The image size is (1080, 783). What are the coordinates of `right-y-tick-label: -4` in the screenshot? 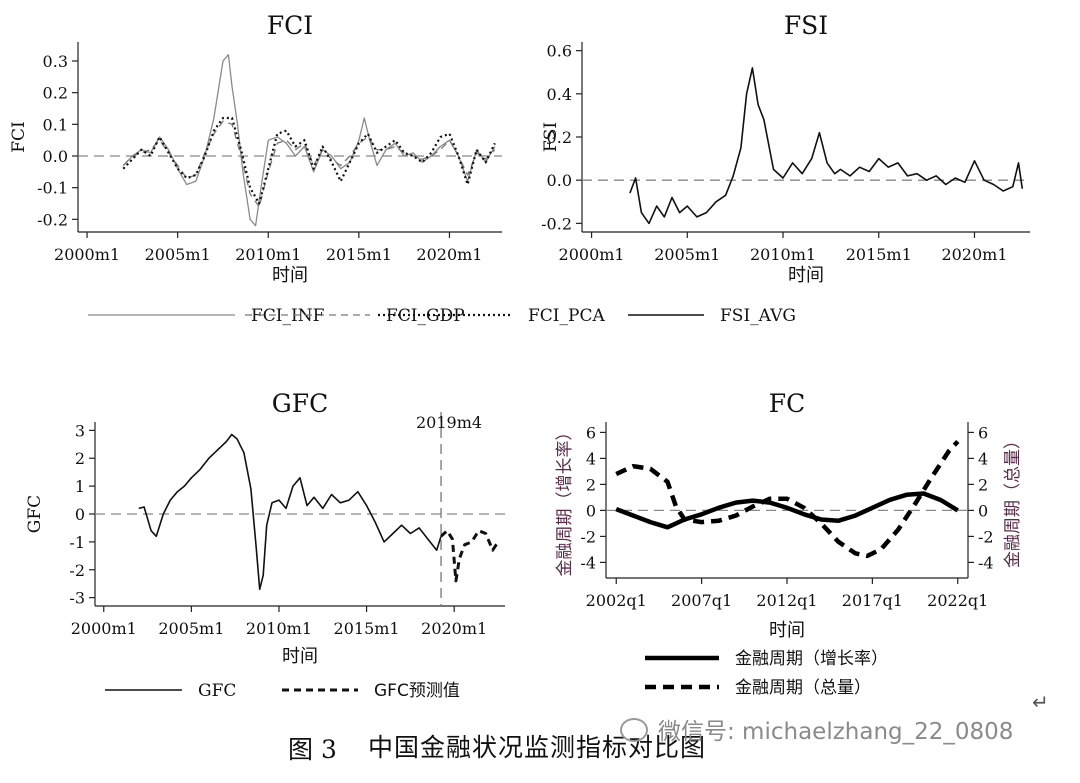 It's located at (986, 562).